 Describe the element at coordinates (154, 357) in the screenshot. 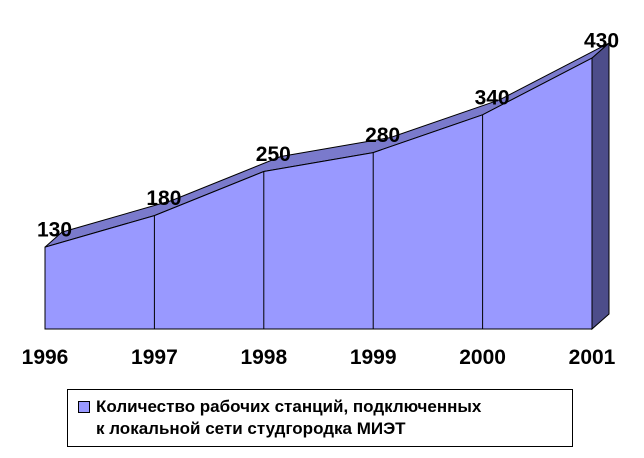

I see `x-tick-1997: 1997` at that location.